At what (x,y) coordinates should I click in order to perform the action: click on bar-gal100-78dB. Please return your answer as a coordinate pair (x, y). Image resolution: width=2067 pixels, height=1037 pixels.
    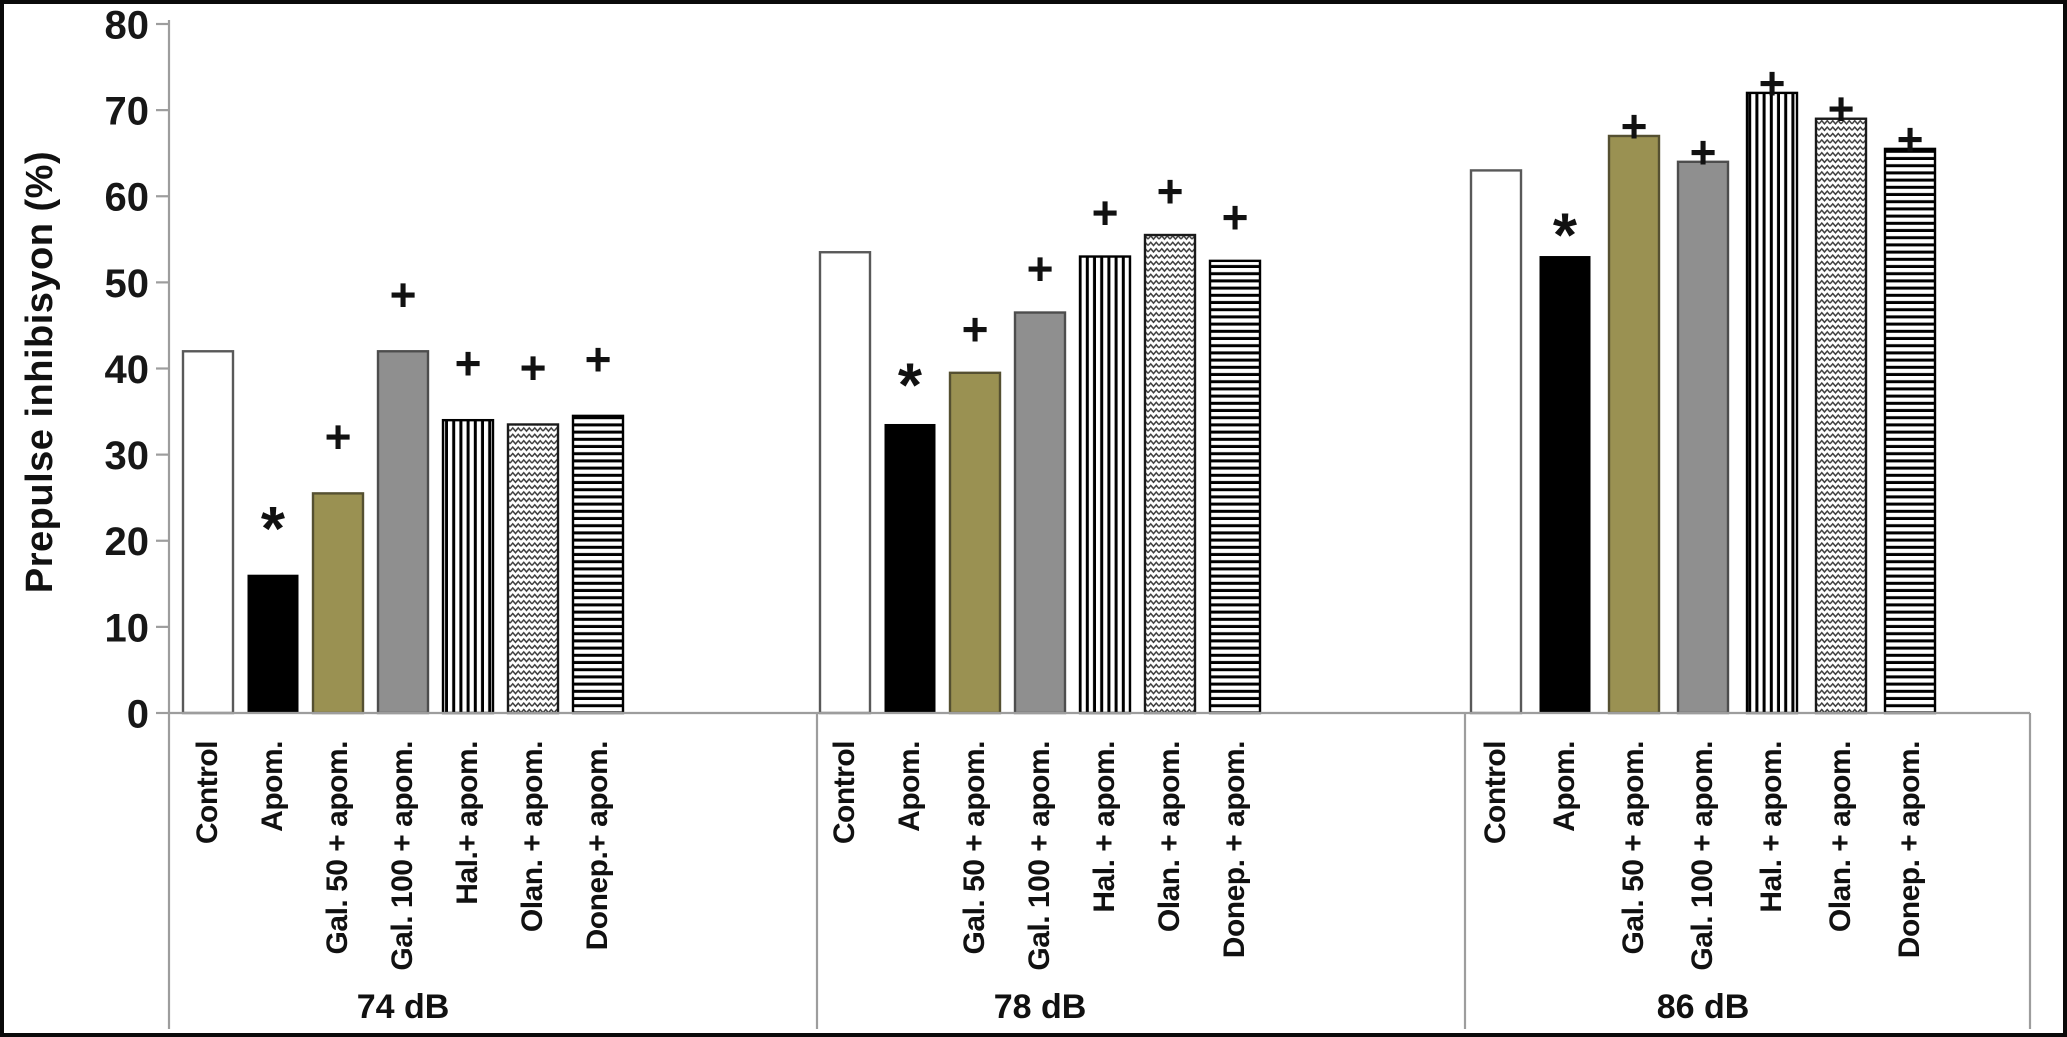
    Looking at the image, I should click on (1040, 513).